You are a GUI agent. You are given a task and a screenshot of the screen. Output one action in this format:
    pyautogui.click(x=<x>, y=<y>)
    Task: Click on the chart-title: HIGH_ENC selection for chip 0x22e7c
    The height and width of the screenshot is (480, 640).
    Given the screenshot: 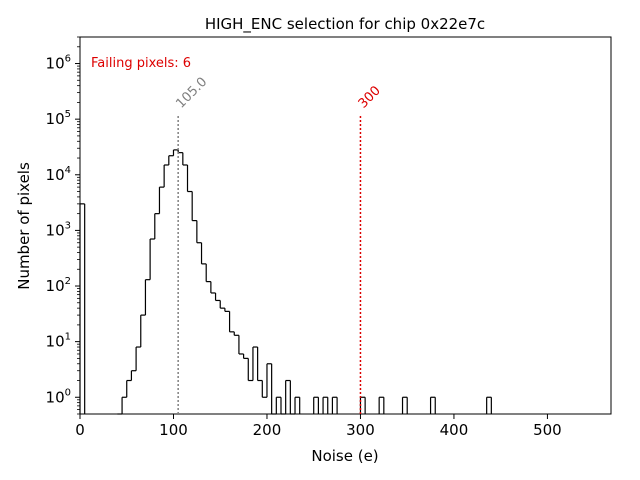 What is the action you would take?
    pyautogui.click(x=345, y=24)
    